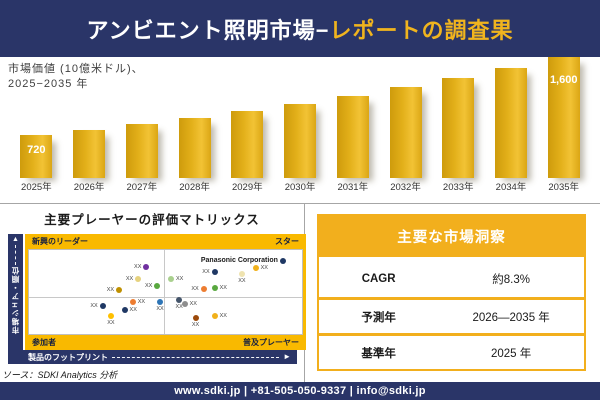 The width and height of the screenshot is (600, 400). What do you see at coordinates (68, 357) in the screenshot?
I see `x-axis-label: 製品のフットプリント` at bounding box center [68, 357].